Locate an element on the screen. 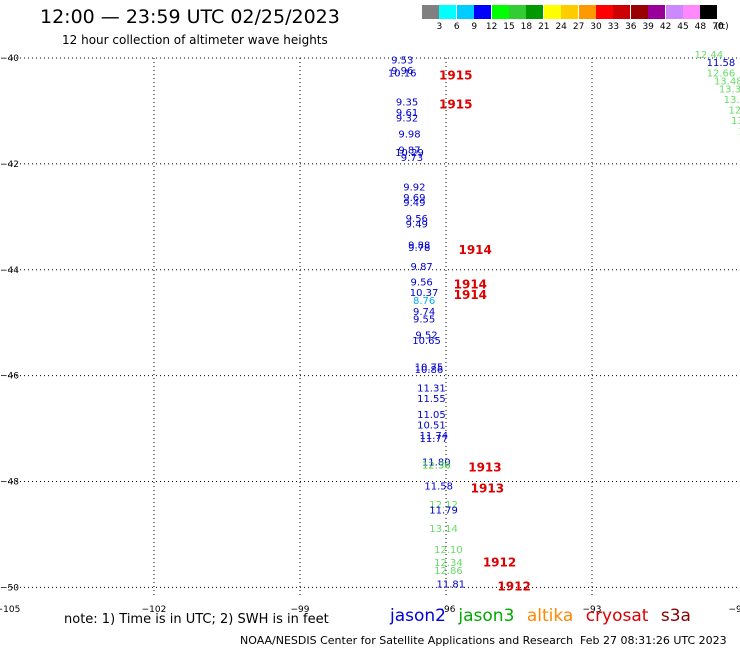 This screenshot has height=650, width=740. colorbar-label: 36 is located at coordinates (631, 27).